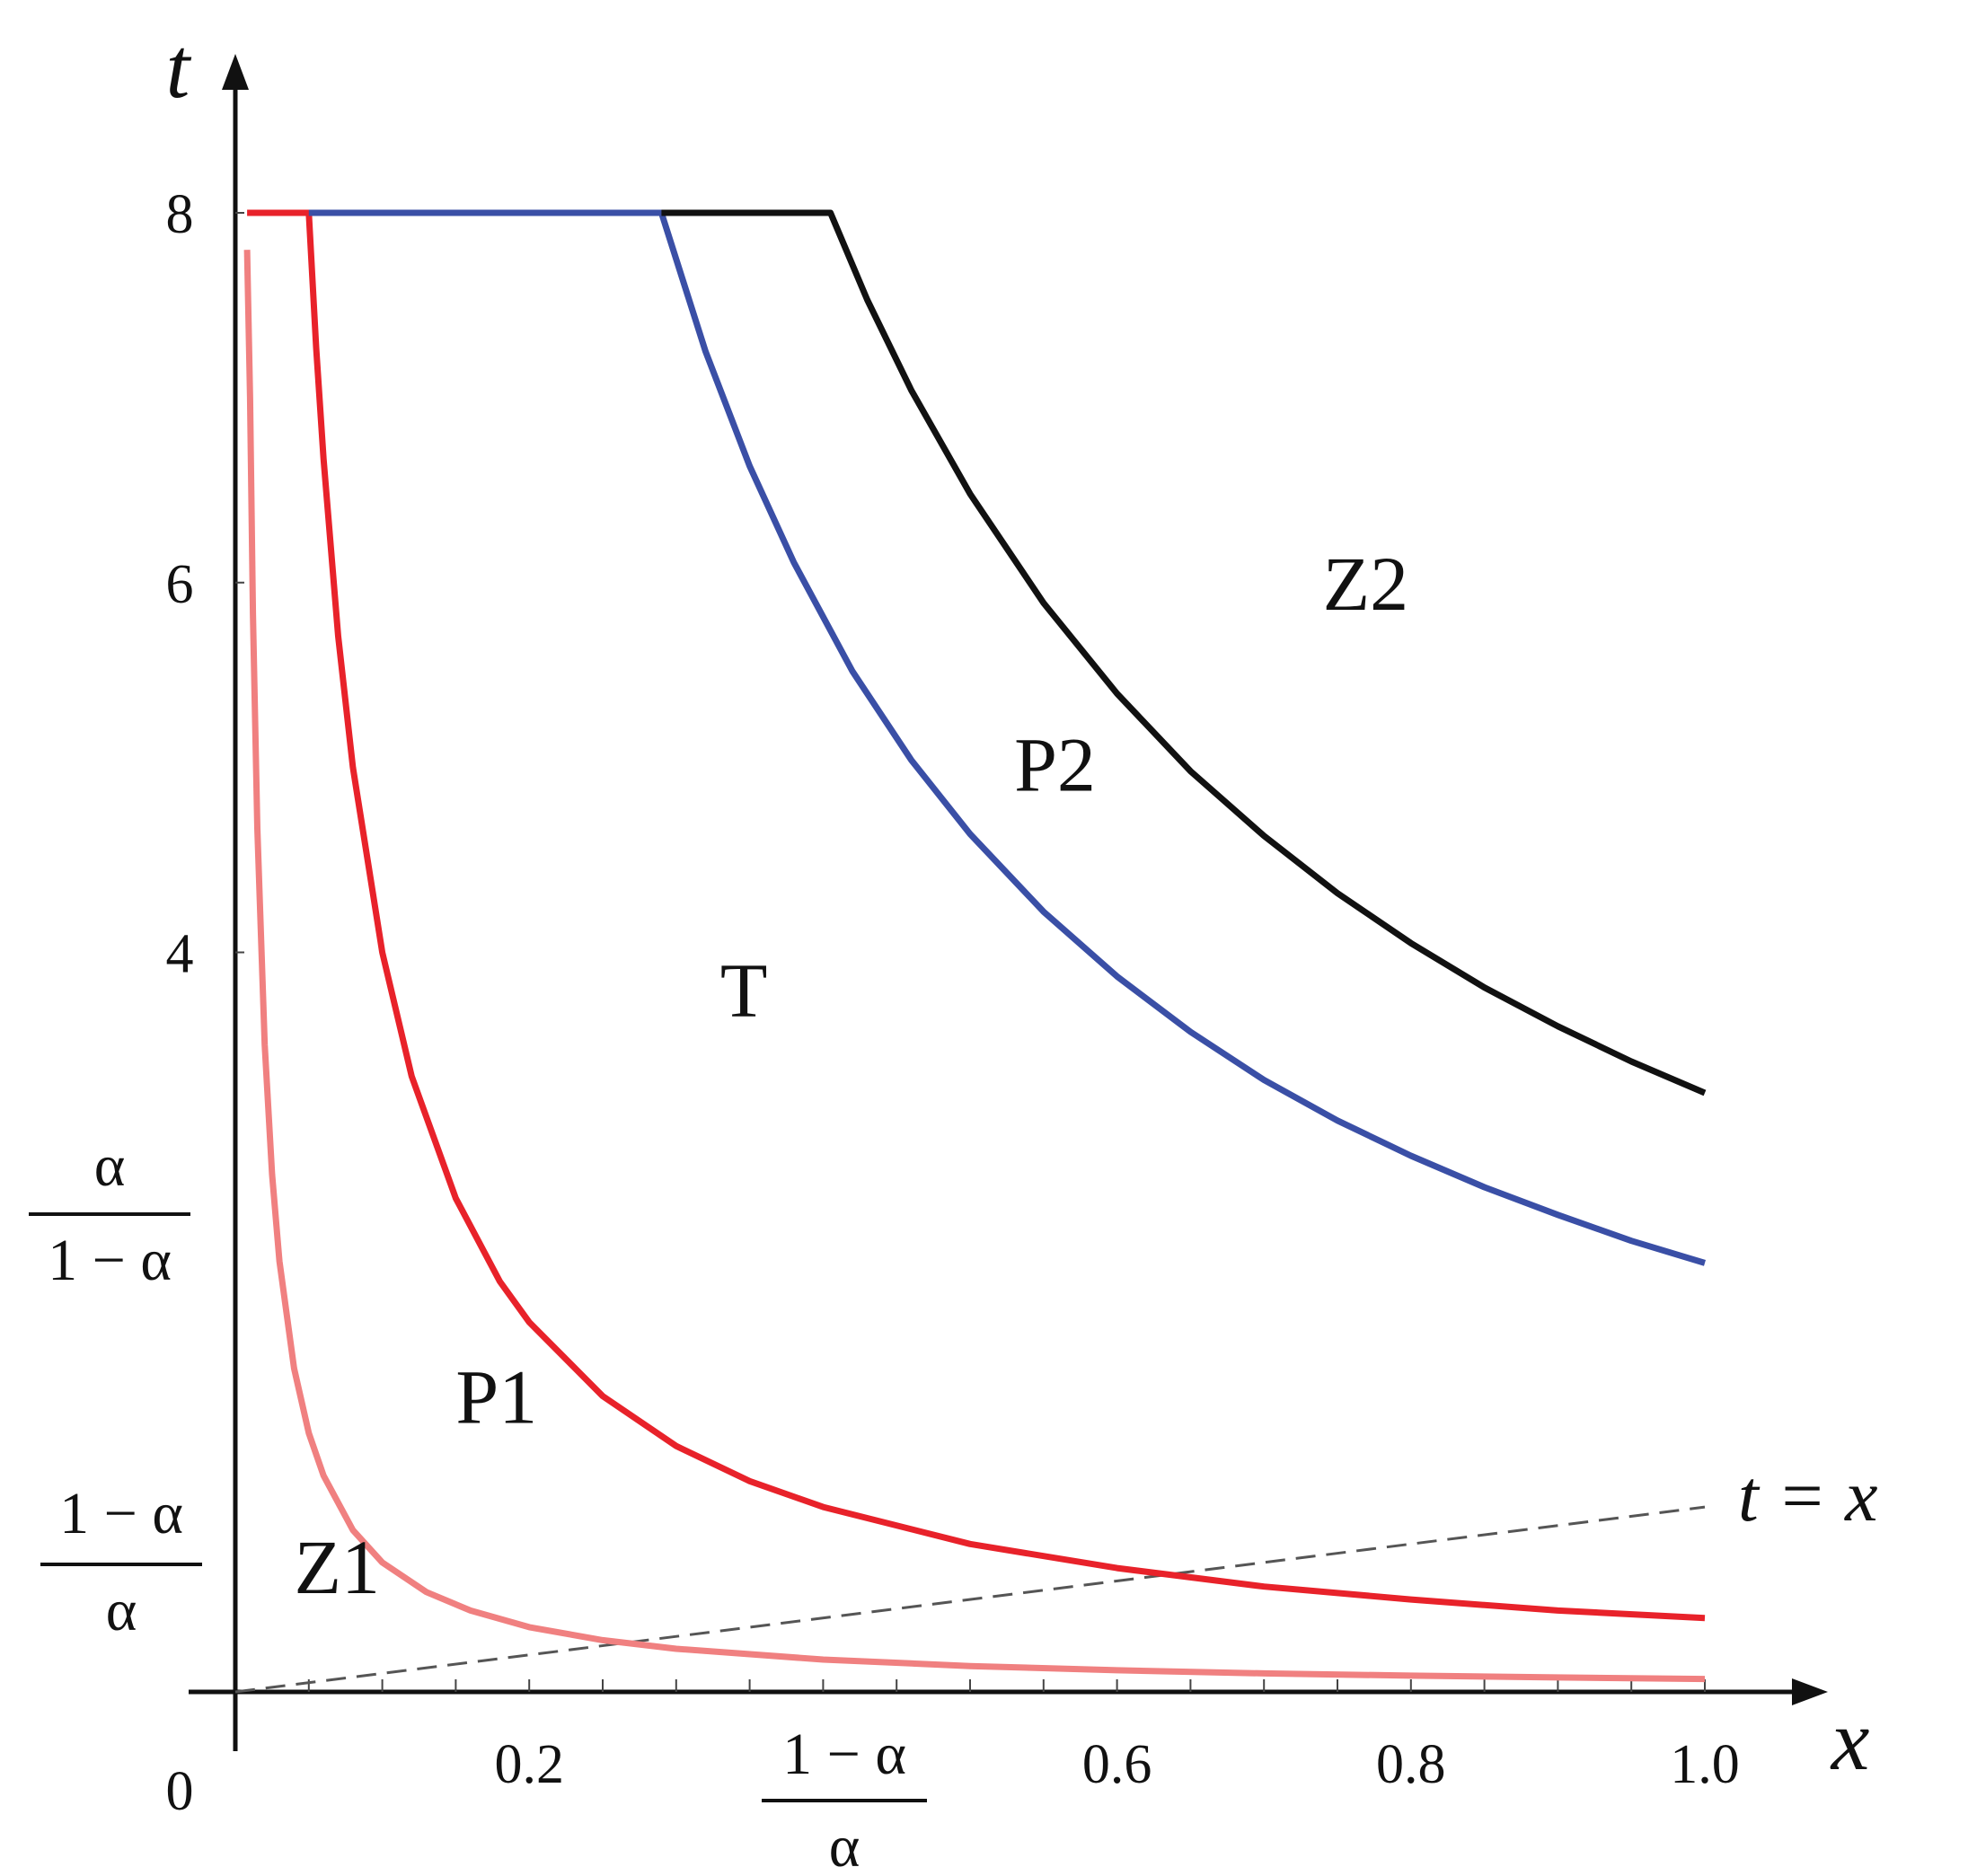  Describe the element at coordinates (844, 1845) in the screenshot. I see `special-x-tick-denominator: α` at that location.